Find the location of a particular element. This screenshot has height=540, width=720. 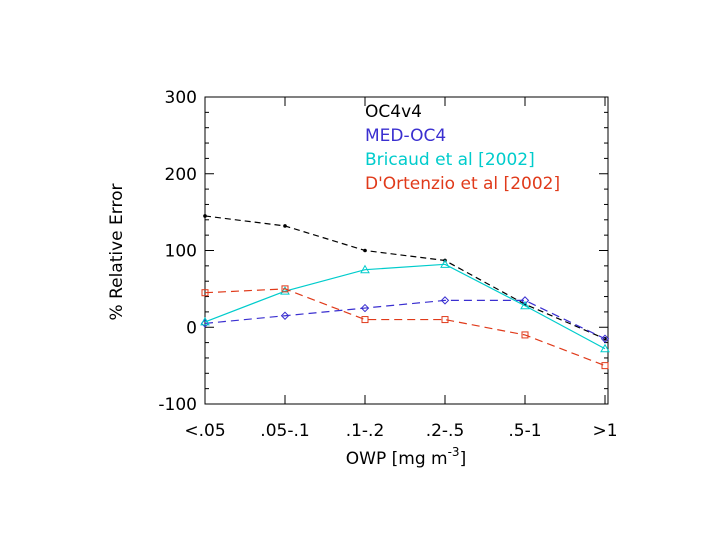

legend-entry: MED-OC4 is located at coordinates (405, 136).